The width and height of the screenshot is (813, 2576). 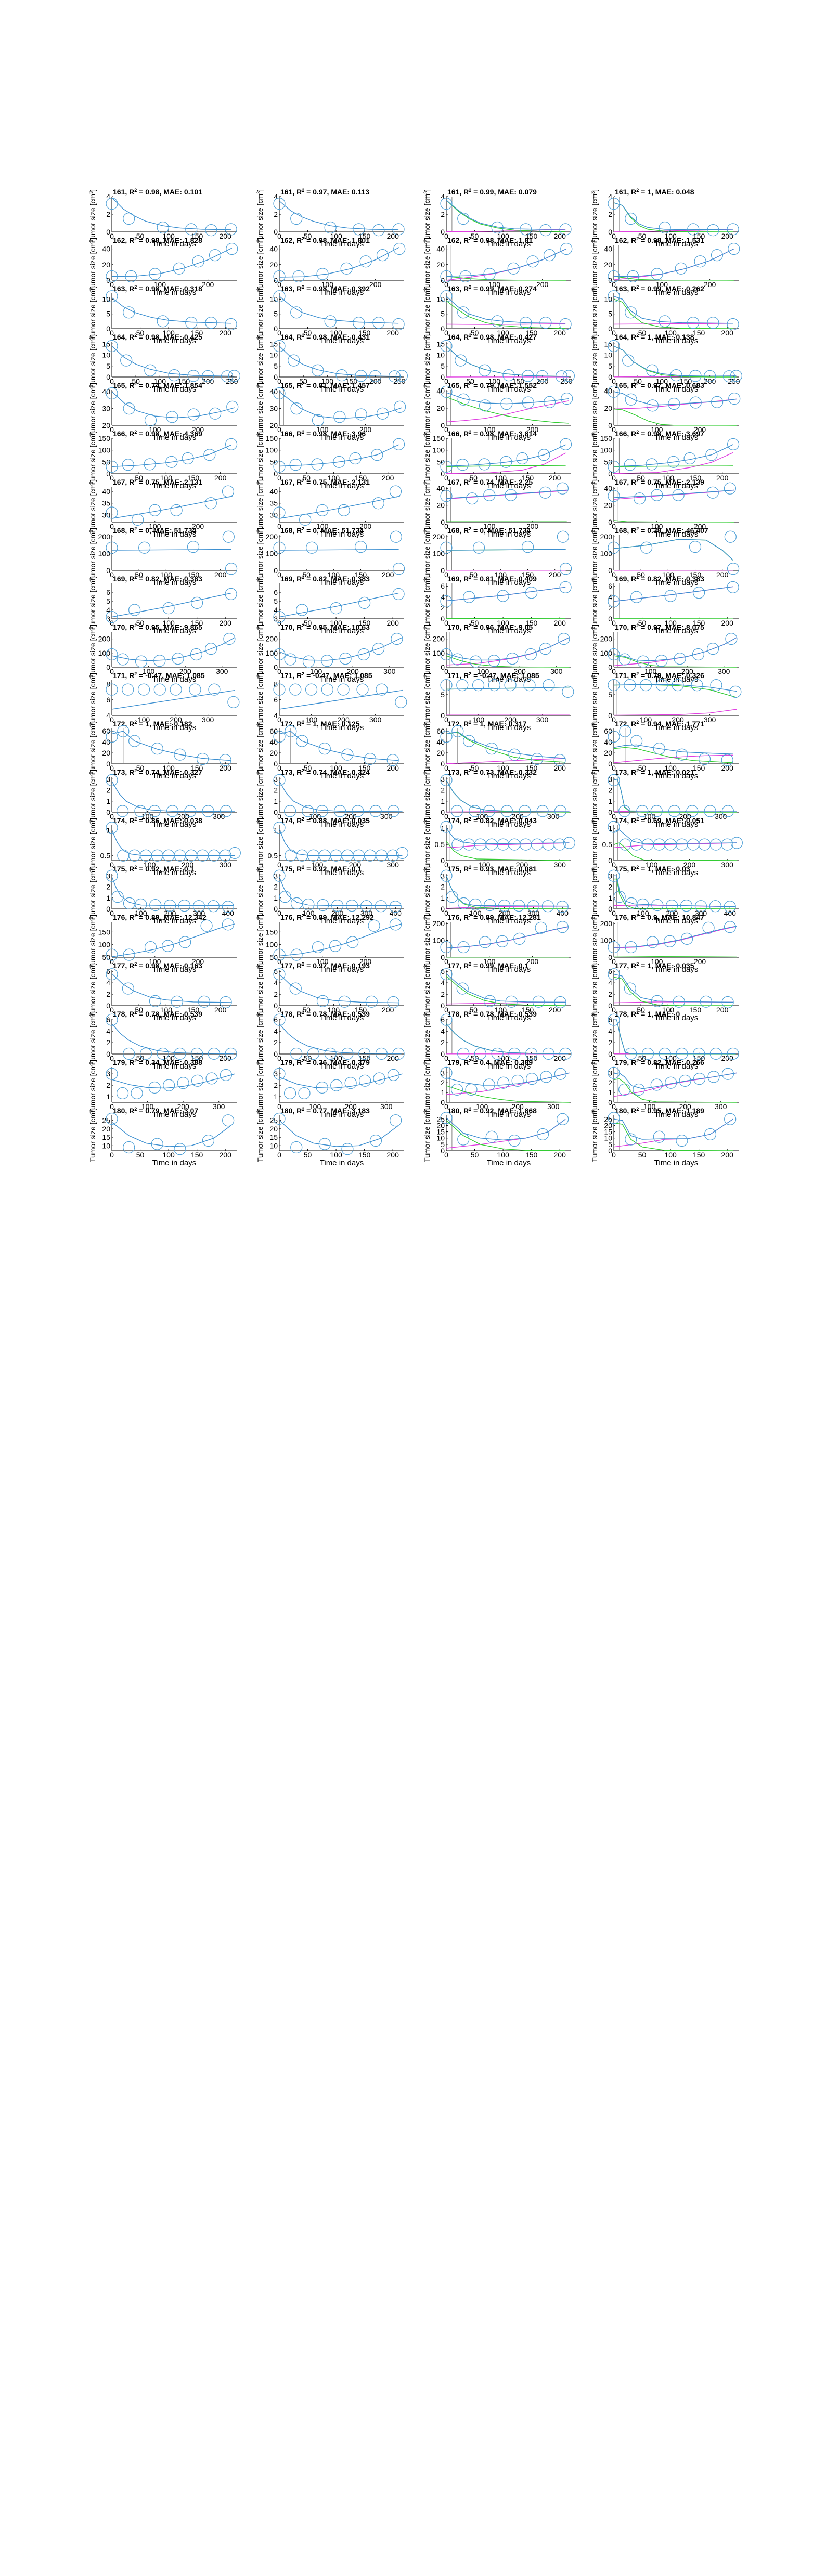 What do you see at coordinates (322, 530) in the screenshot?
I see `panel-title: 168, R2 = 0, MAE: 51.734` at bounding box center [322, 530].